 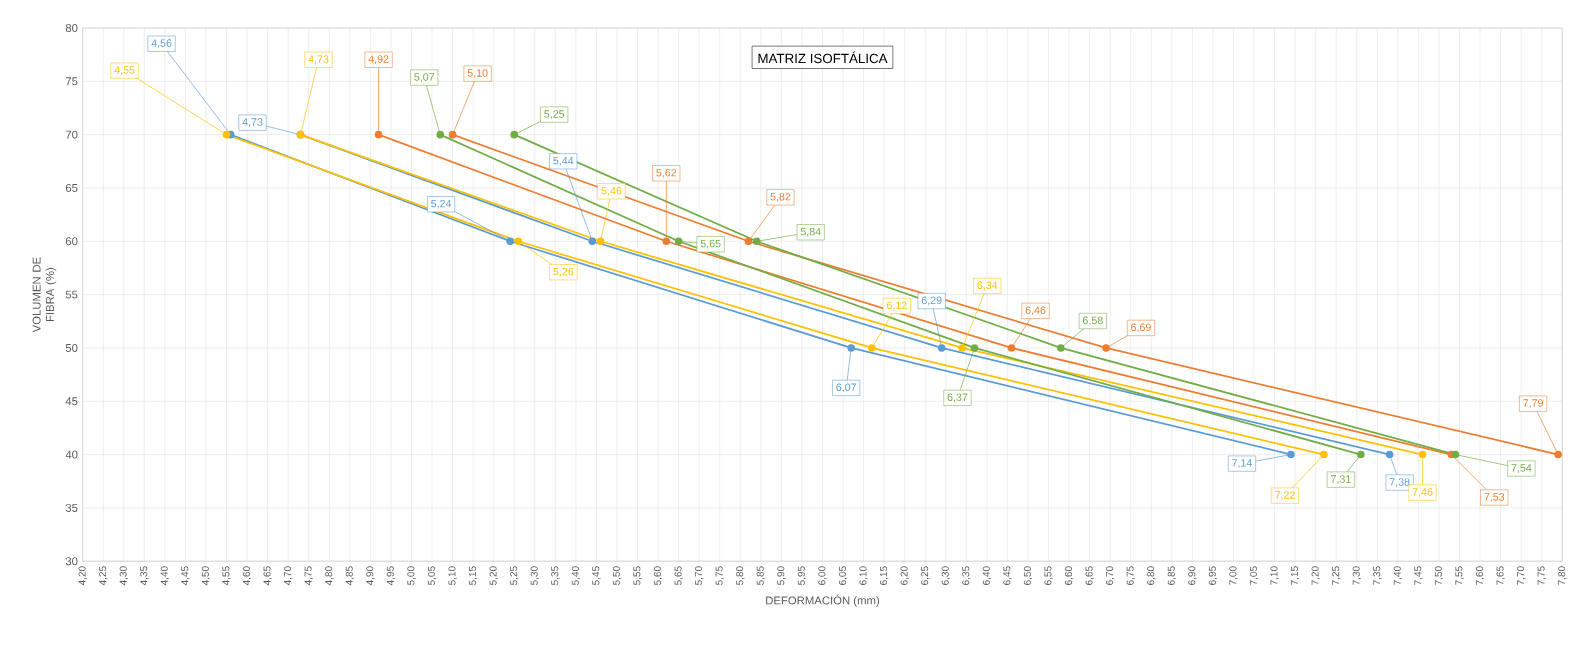 I want to click on x-tick-label: 5,50, so click(x=617, y=575).